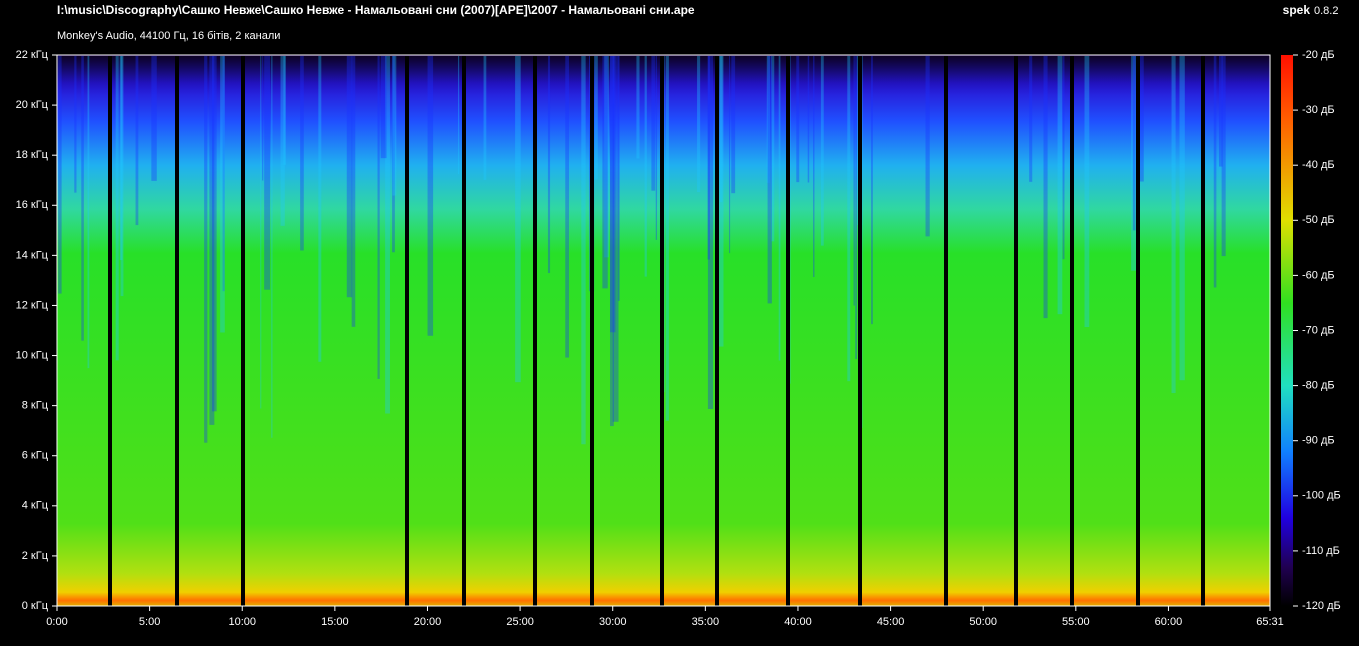 Image resolution: width=1359 pixels, height=646 pixels. What do you see at coordinates (35, 506) in the screenshot?
I see `y-tick-label: 4 кГц` at bounding box center [35, 506].